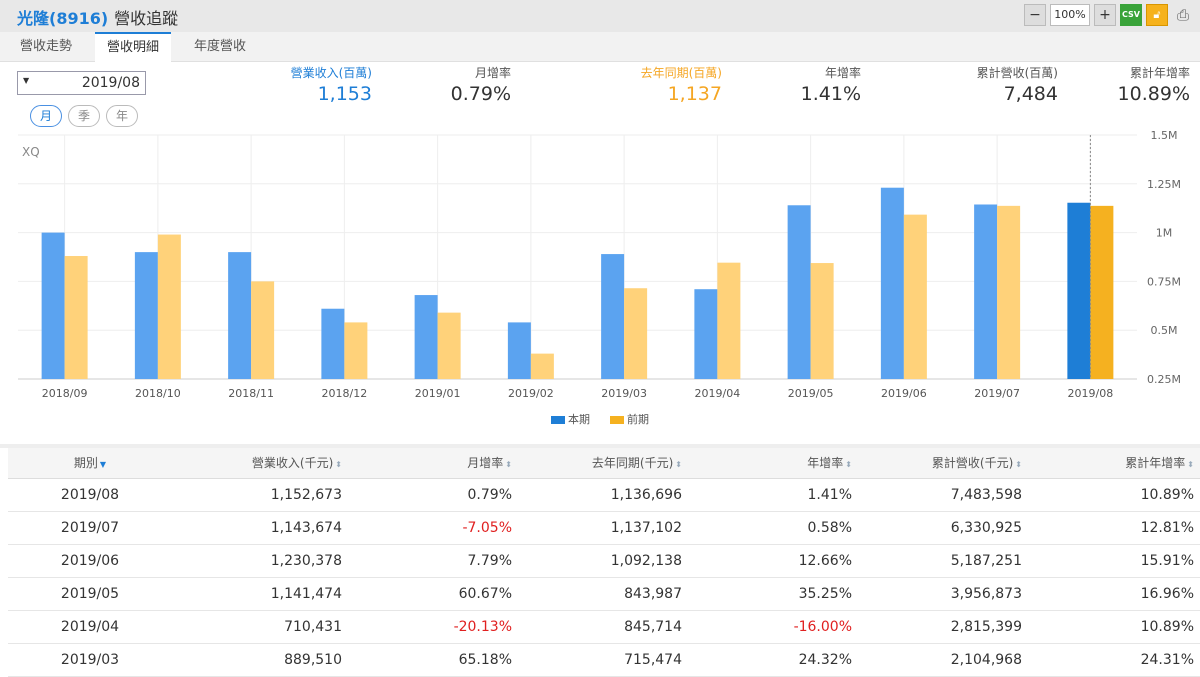  Describe the element at coordinates (1017, 84) in the screenshot. I see `metric-cumulative: 累計營收(百萬) 7,484` at that location.